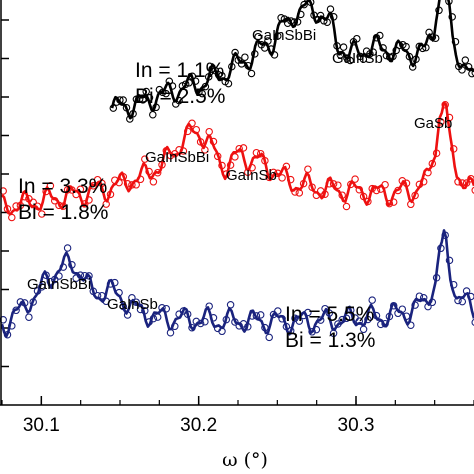 This screenshot has height=474, width=474. What do you see at coordinates (329, 314) in the screenshot?
I see `annotation-label: In = 5.5%` at bounding box center [329, 314].